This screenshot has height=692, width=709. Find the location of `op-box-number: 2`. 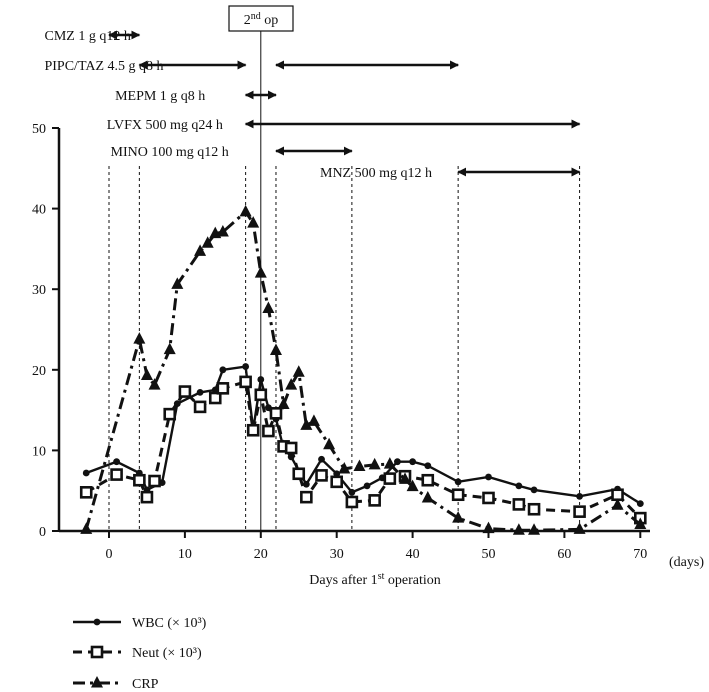

op-box-number: 2 is located at coordinates (247, 20).